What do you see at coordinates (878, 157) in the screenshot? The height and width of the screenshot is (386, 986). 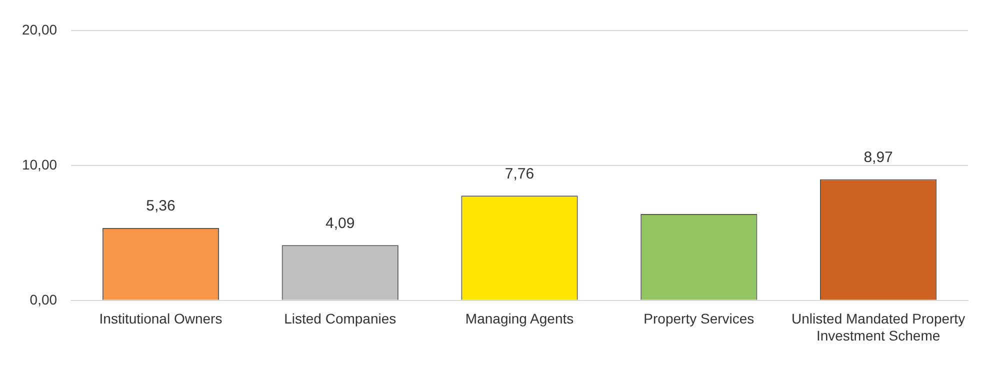 I see `data-label: 8,97` at bounding box center [878, 157].